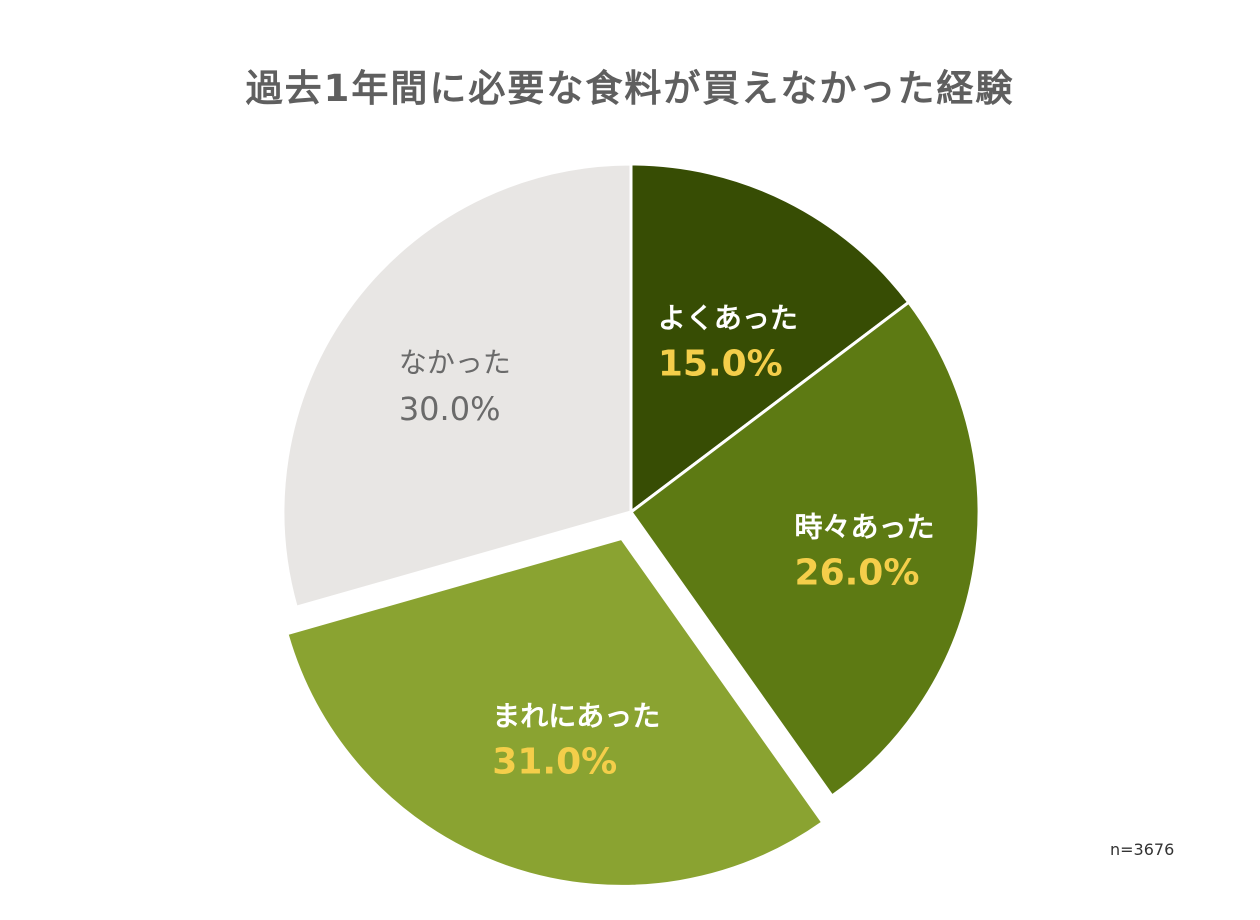 Image resolution: width=1260 pixels, height=920 pixels. What do you see at coordinates (630, 88) in the screenshot?
I see `chart-title: 過去1年間に必要な食料が買えなかった経験` at bounding box center [630, 88].